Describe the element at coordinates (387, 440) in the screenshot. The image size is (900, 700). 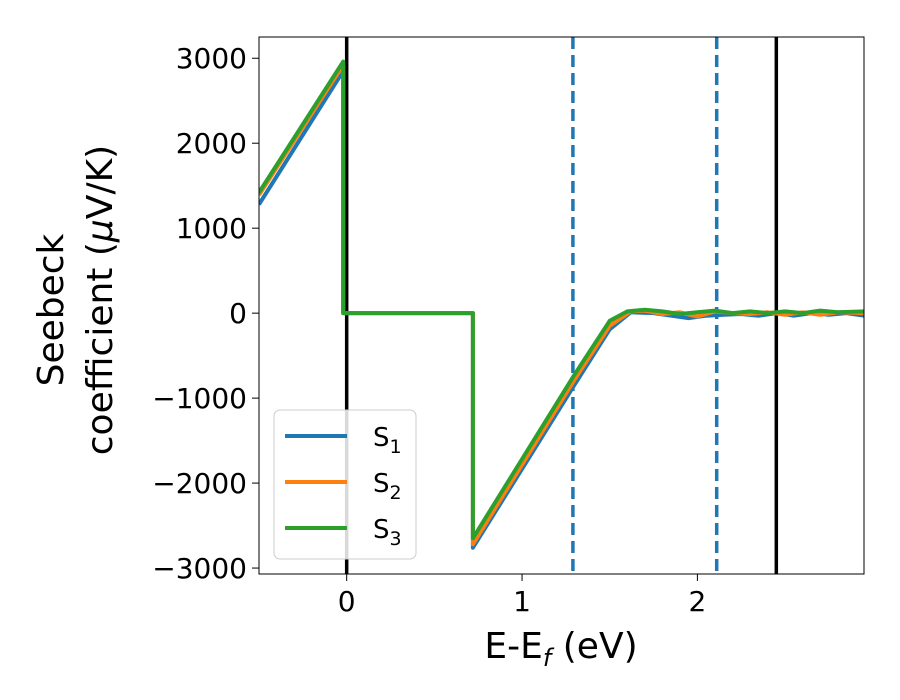
I see `legend-label-1: S1` at that location.